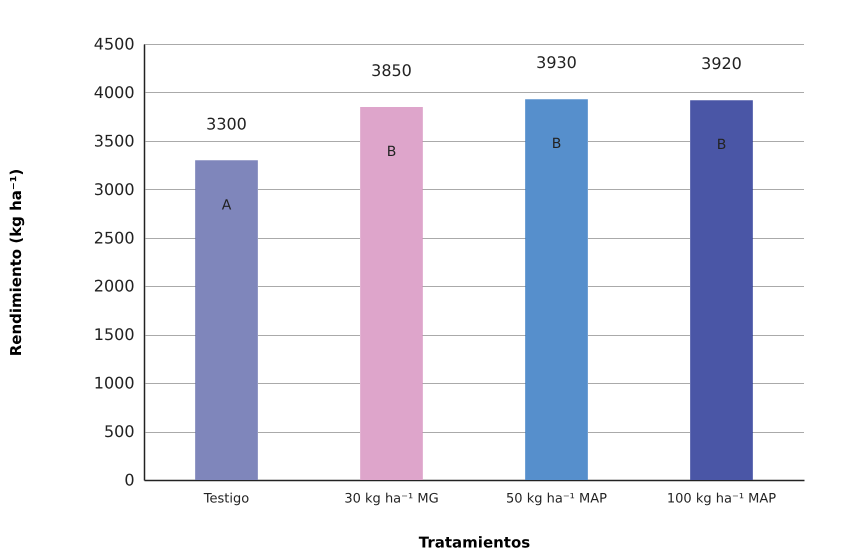 The image size is (857, 553). What do you see at coordinates (721, 499) in the screenshot?
I see `x-tick-label: 100 kg ha⁻¹ MAP` at bounding box center [721, 499].